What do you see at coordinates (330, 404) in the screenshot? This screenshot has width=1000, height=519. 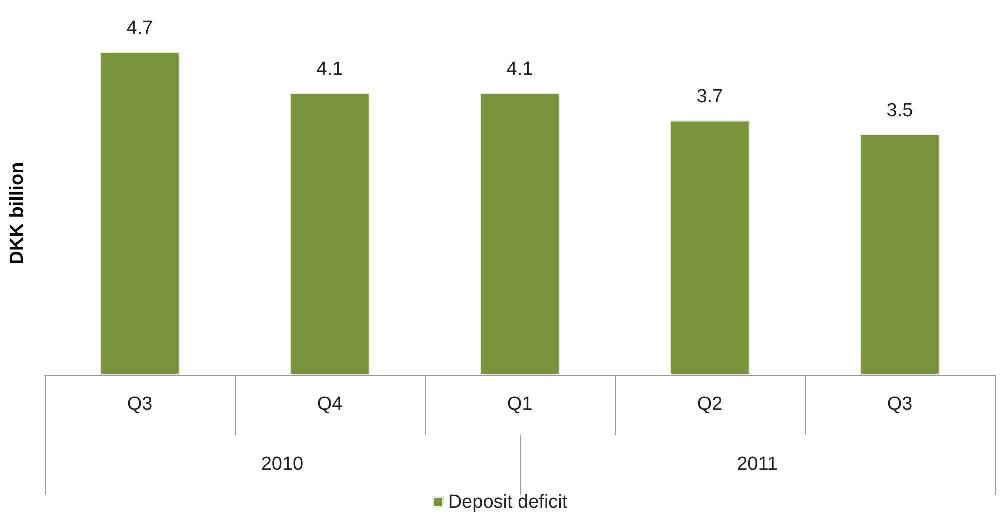 I see `x-tick-label: Q4` at bounding box center [330, 404].